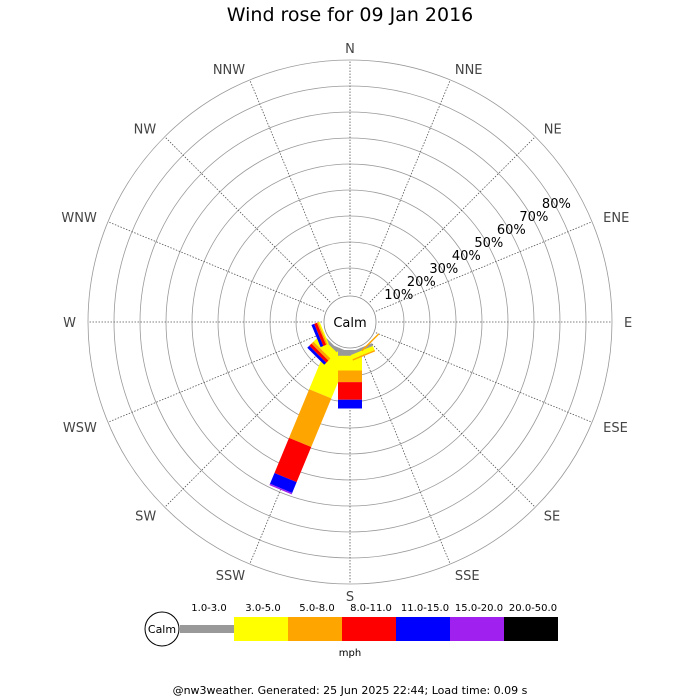 Image resolution: width=700 pixels, height=700 pixels. What do you see at coordinates (443, 269) in the screenshot?
I see `radial-tick-30pct: 30%` at bounding box center [443, 269].